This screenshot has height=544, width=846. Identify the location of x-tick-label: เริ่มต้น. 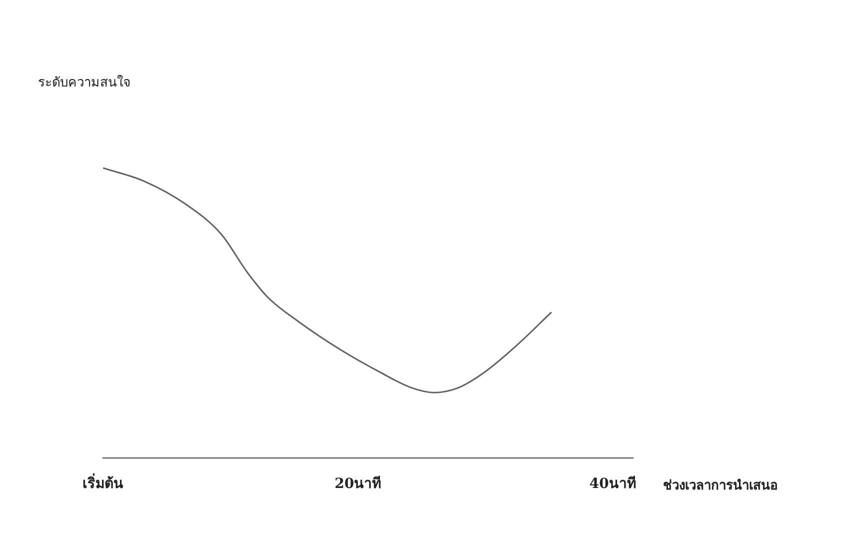
(103, 482).